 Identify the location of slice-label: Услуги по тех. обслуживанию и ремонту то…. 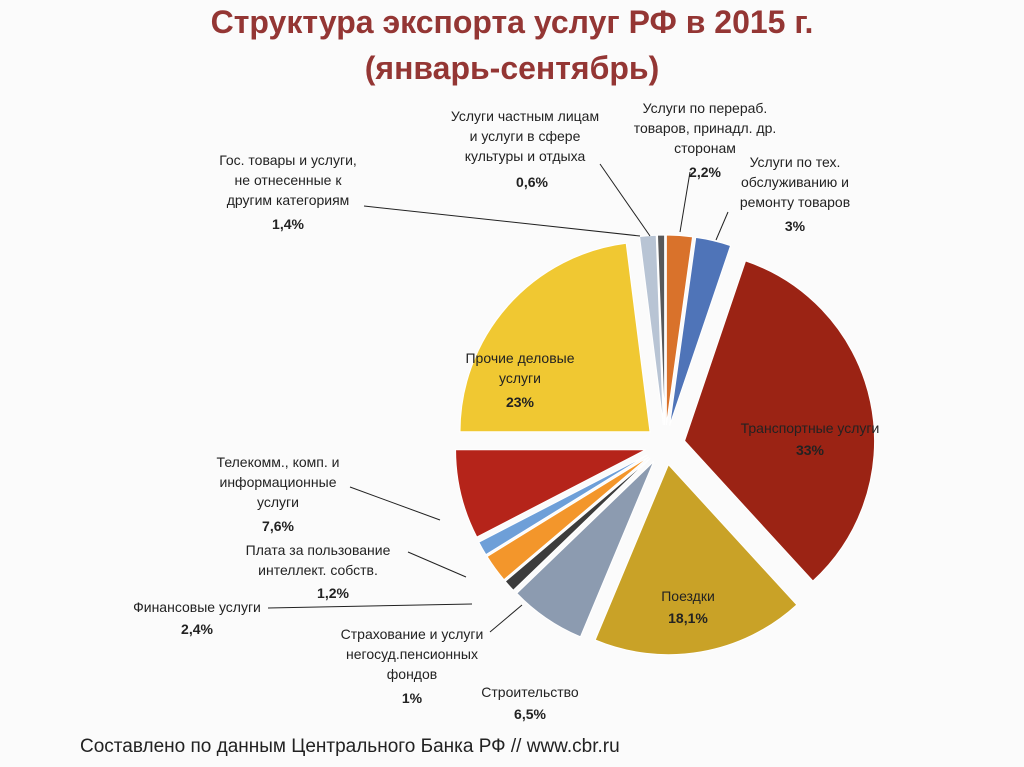
(795, 182).